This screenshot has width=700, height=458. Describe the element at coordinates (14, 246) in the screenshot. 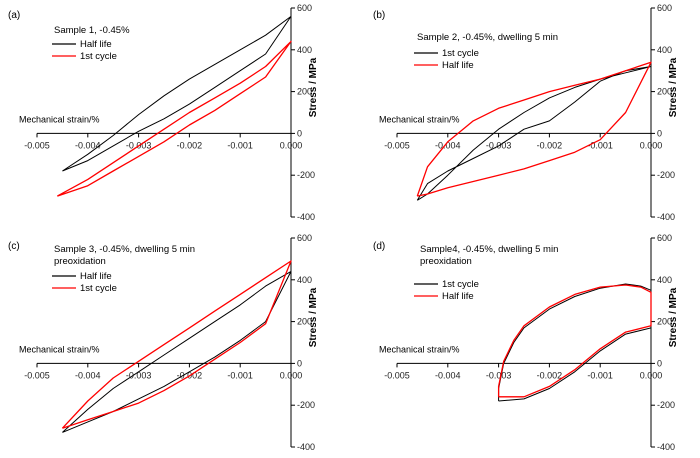

I see `panel-label: (c)` at that location.